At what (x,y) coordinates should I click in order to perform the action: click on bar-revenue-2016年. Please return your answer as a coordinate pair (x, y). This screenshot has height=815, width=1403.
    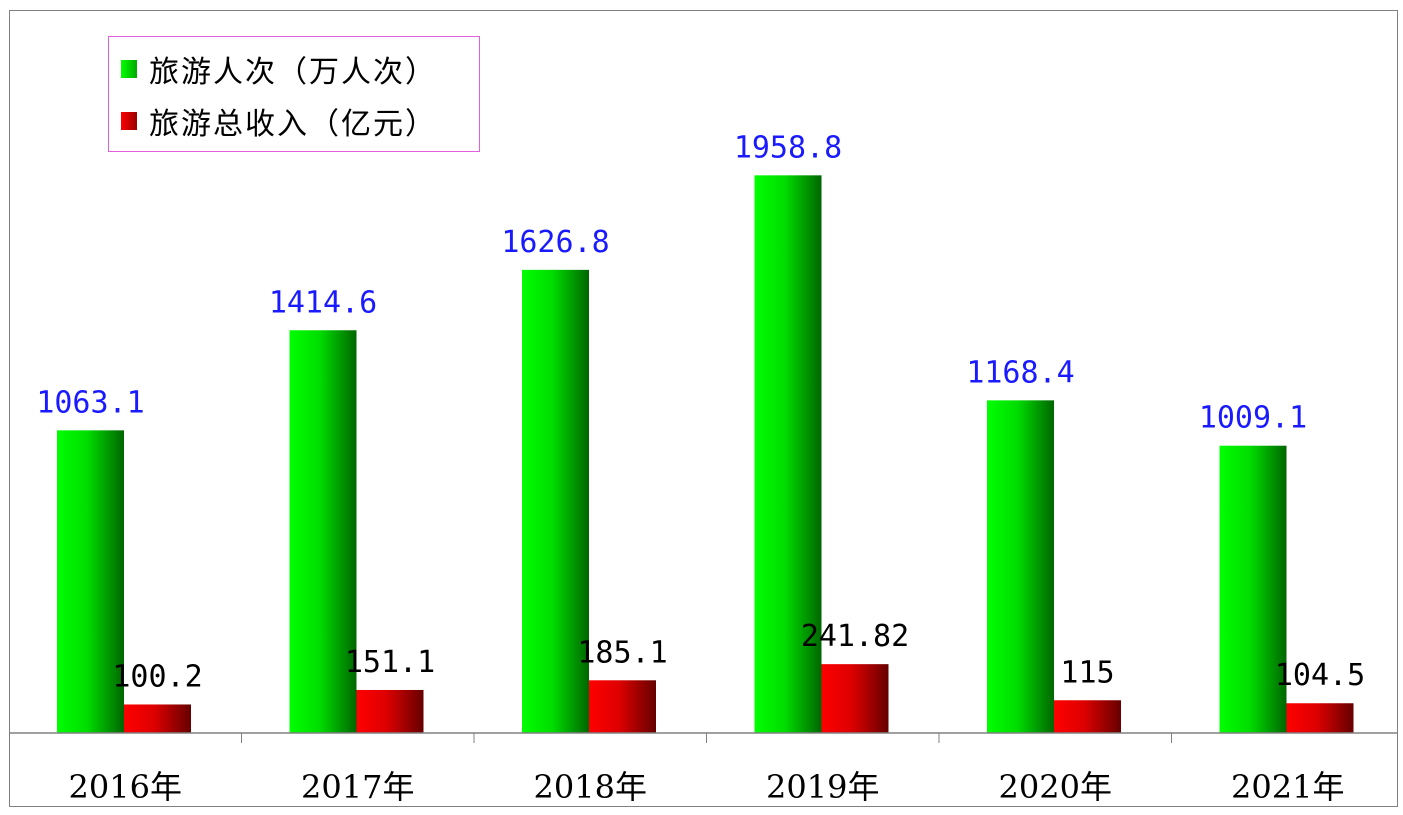
    Looking at the image, I should click on (157, 718).